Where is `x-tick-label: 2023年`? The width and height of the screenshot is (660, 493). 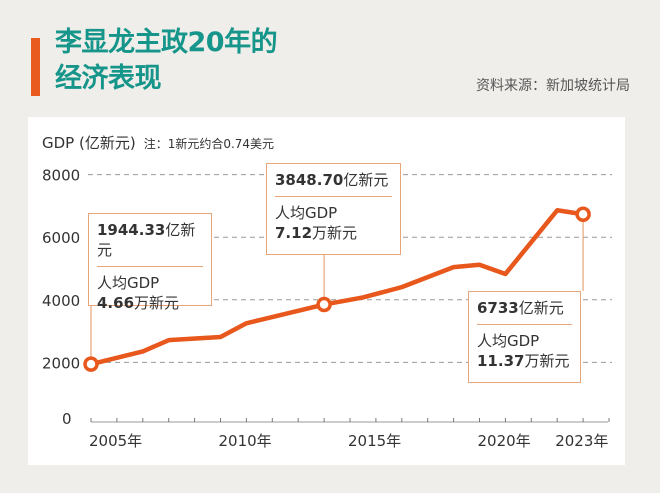
x-tick-label: 2023年 is located at coordinates (581, 441).